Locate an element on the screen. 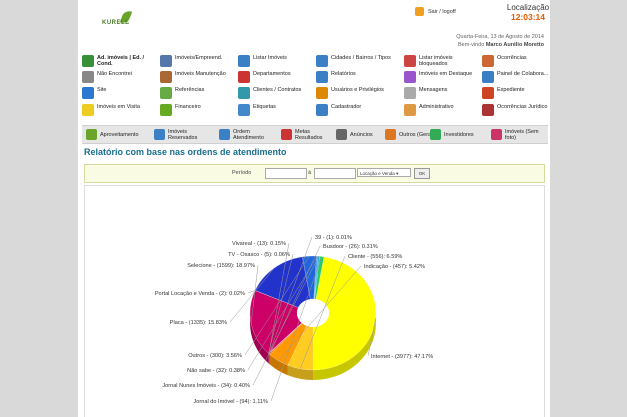  magnifier-icon is located at coordinates (88, 77).